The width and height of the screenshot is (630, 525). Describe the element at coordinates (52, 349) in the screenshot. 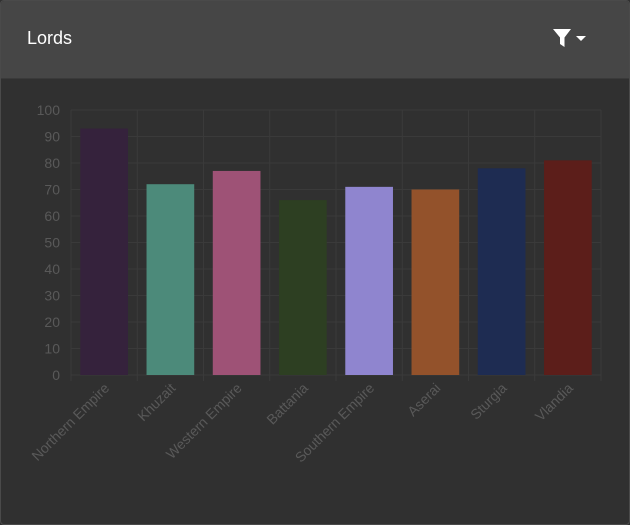

I see `y-tick-label: 10` at that location.